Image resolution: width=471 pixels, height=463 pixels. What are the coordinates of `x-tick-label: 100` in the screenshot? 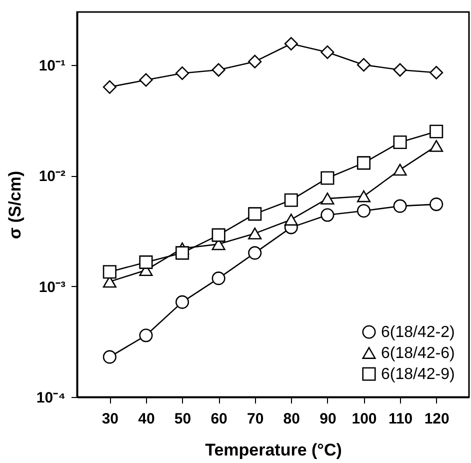 It's located at (364, 419).